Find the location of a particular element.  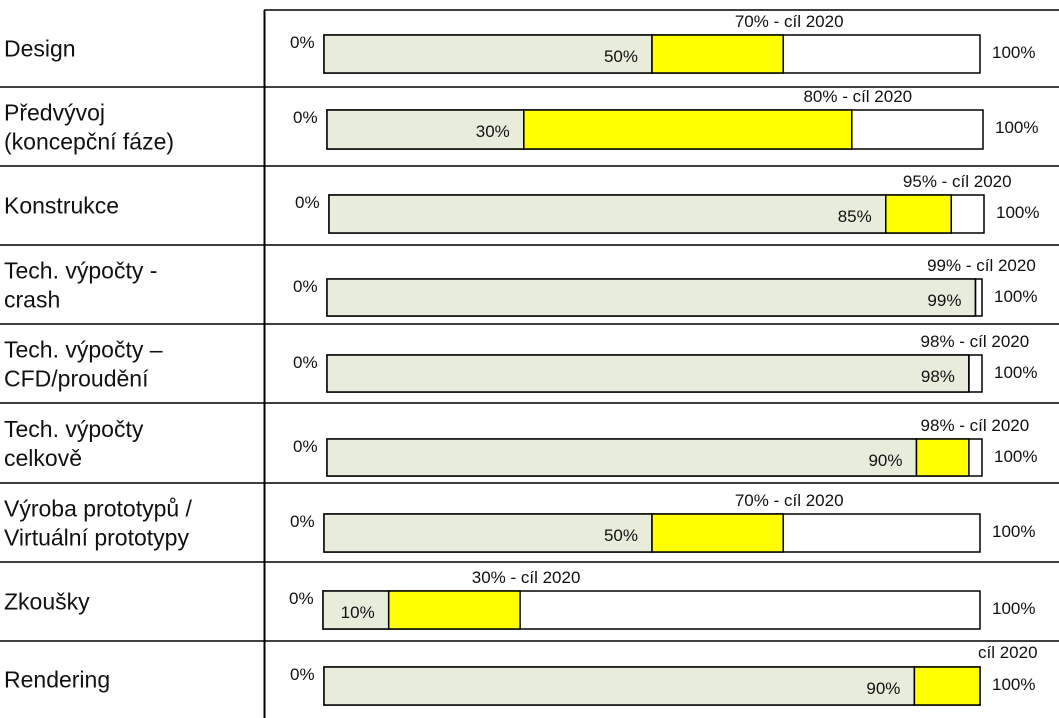

category-label: Virtuální prototypy is located at coordinates (96, 538).